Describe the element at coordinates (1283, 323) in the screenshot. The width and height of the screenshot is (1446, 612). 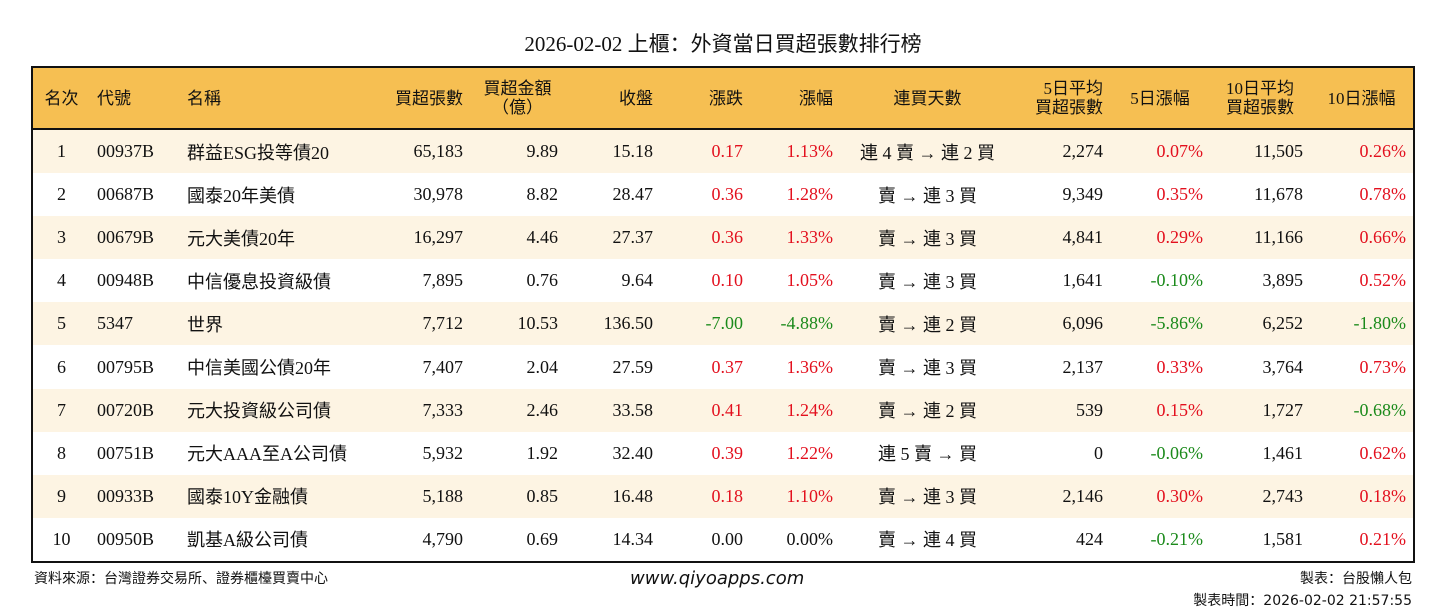
I see `cell-avg10-net-buy: 6,252` at that location.